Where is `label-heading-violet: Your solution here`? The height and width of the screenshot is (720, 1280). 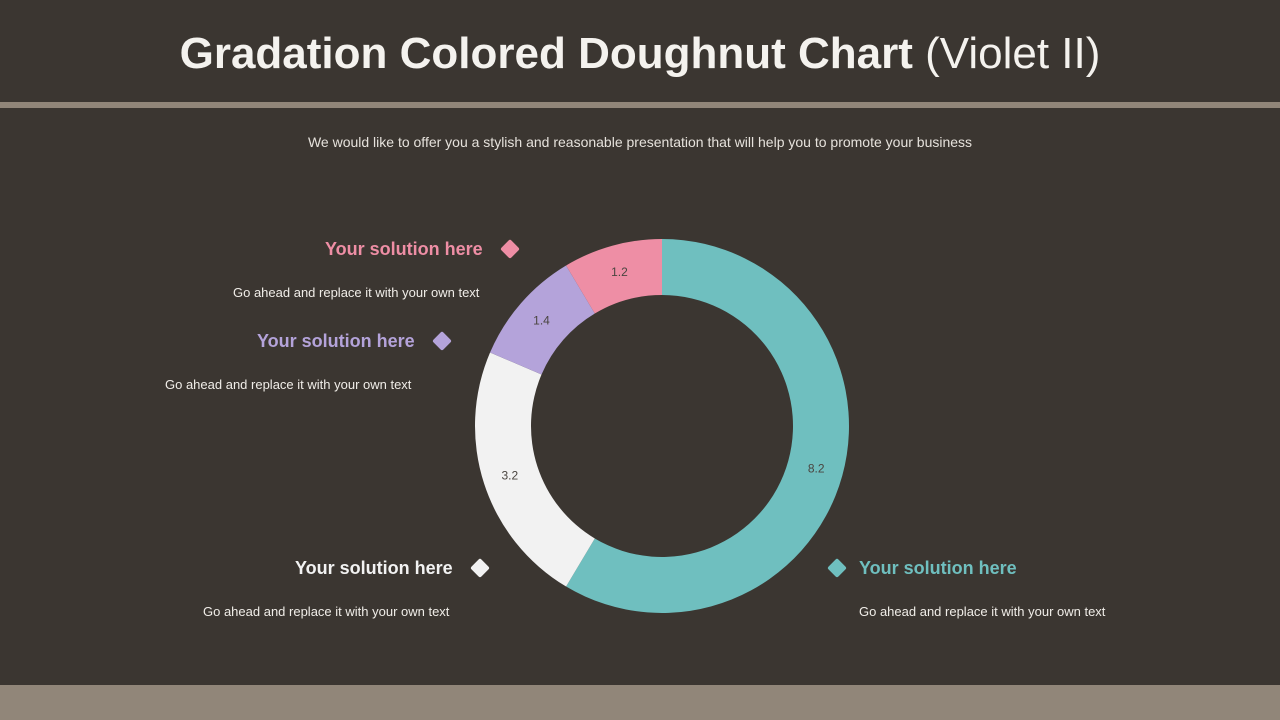 label-heading-violet: Your solution here is located at coordinates (336, 341).